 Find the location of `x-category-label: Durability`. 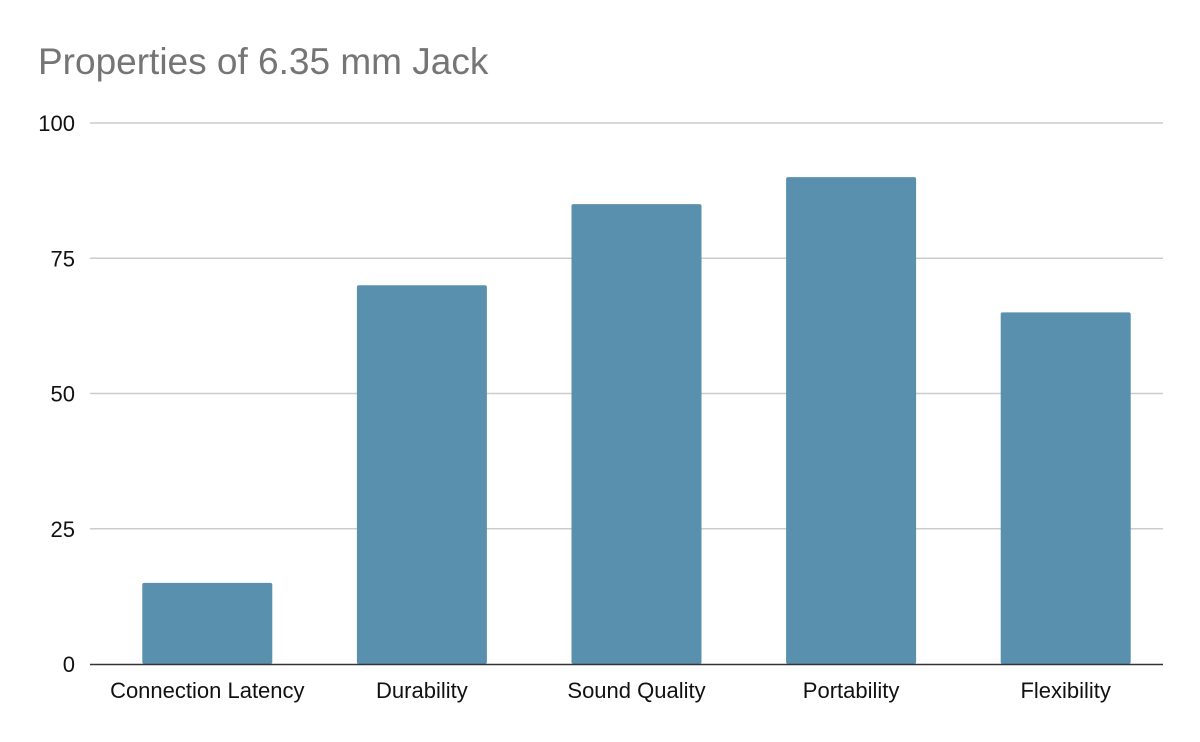

x-category-label: Durability is located at coordinates (422, 690).